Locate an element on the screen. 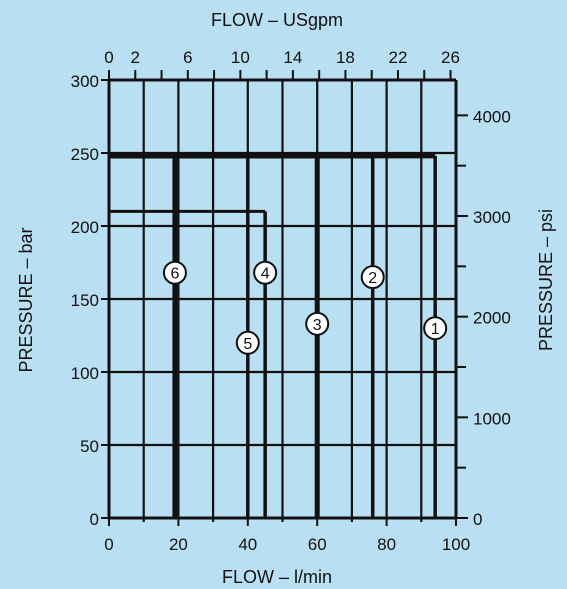  tick-label-right: 0 is located at coordinates (477, 519).